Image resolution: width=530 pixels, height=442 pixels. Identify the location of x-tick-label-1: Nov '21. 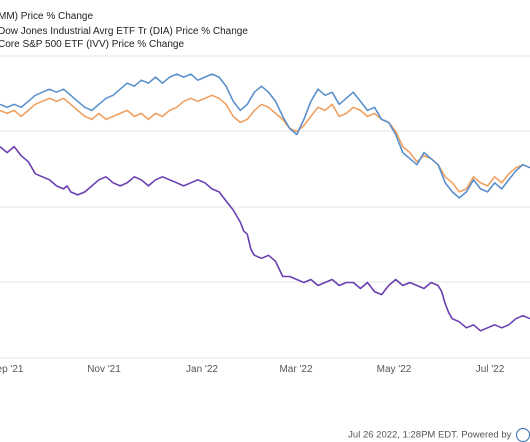
(104, 369).